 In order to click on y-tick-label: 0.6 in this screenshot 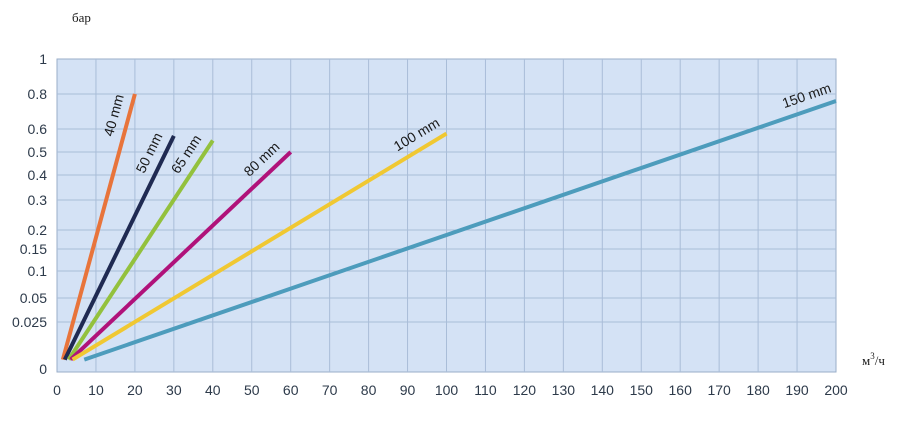, I will do `click(38, 129)`.